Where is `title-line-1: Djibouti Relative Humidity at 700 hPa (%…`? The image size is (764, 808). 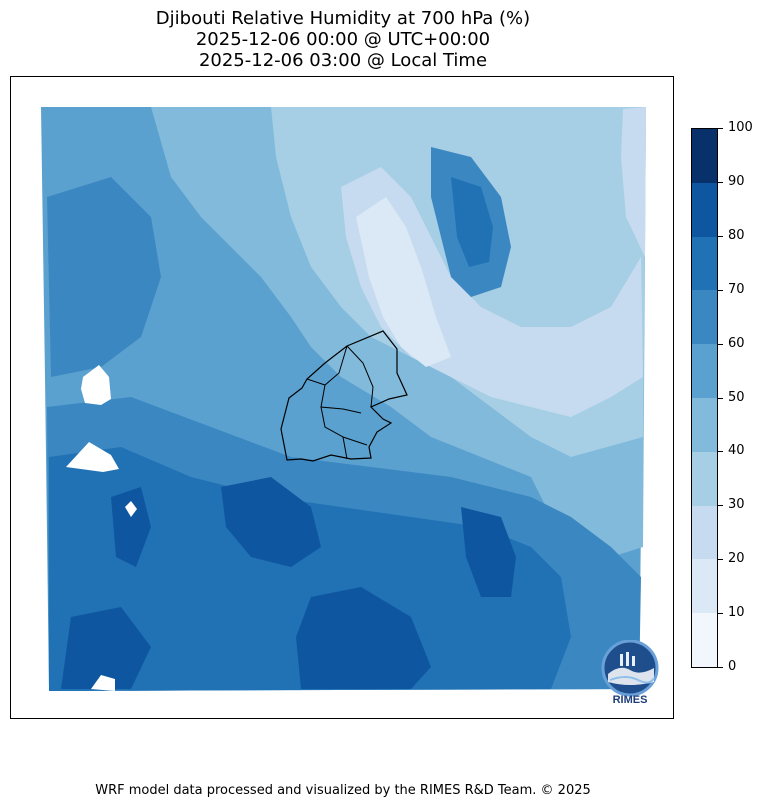
title-line-1: Djibouti Relative Humidity at 700 hPa (%… is located at coordinates (343, 18).